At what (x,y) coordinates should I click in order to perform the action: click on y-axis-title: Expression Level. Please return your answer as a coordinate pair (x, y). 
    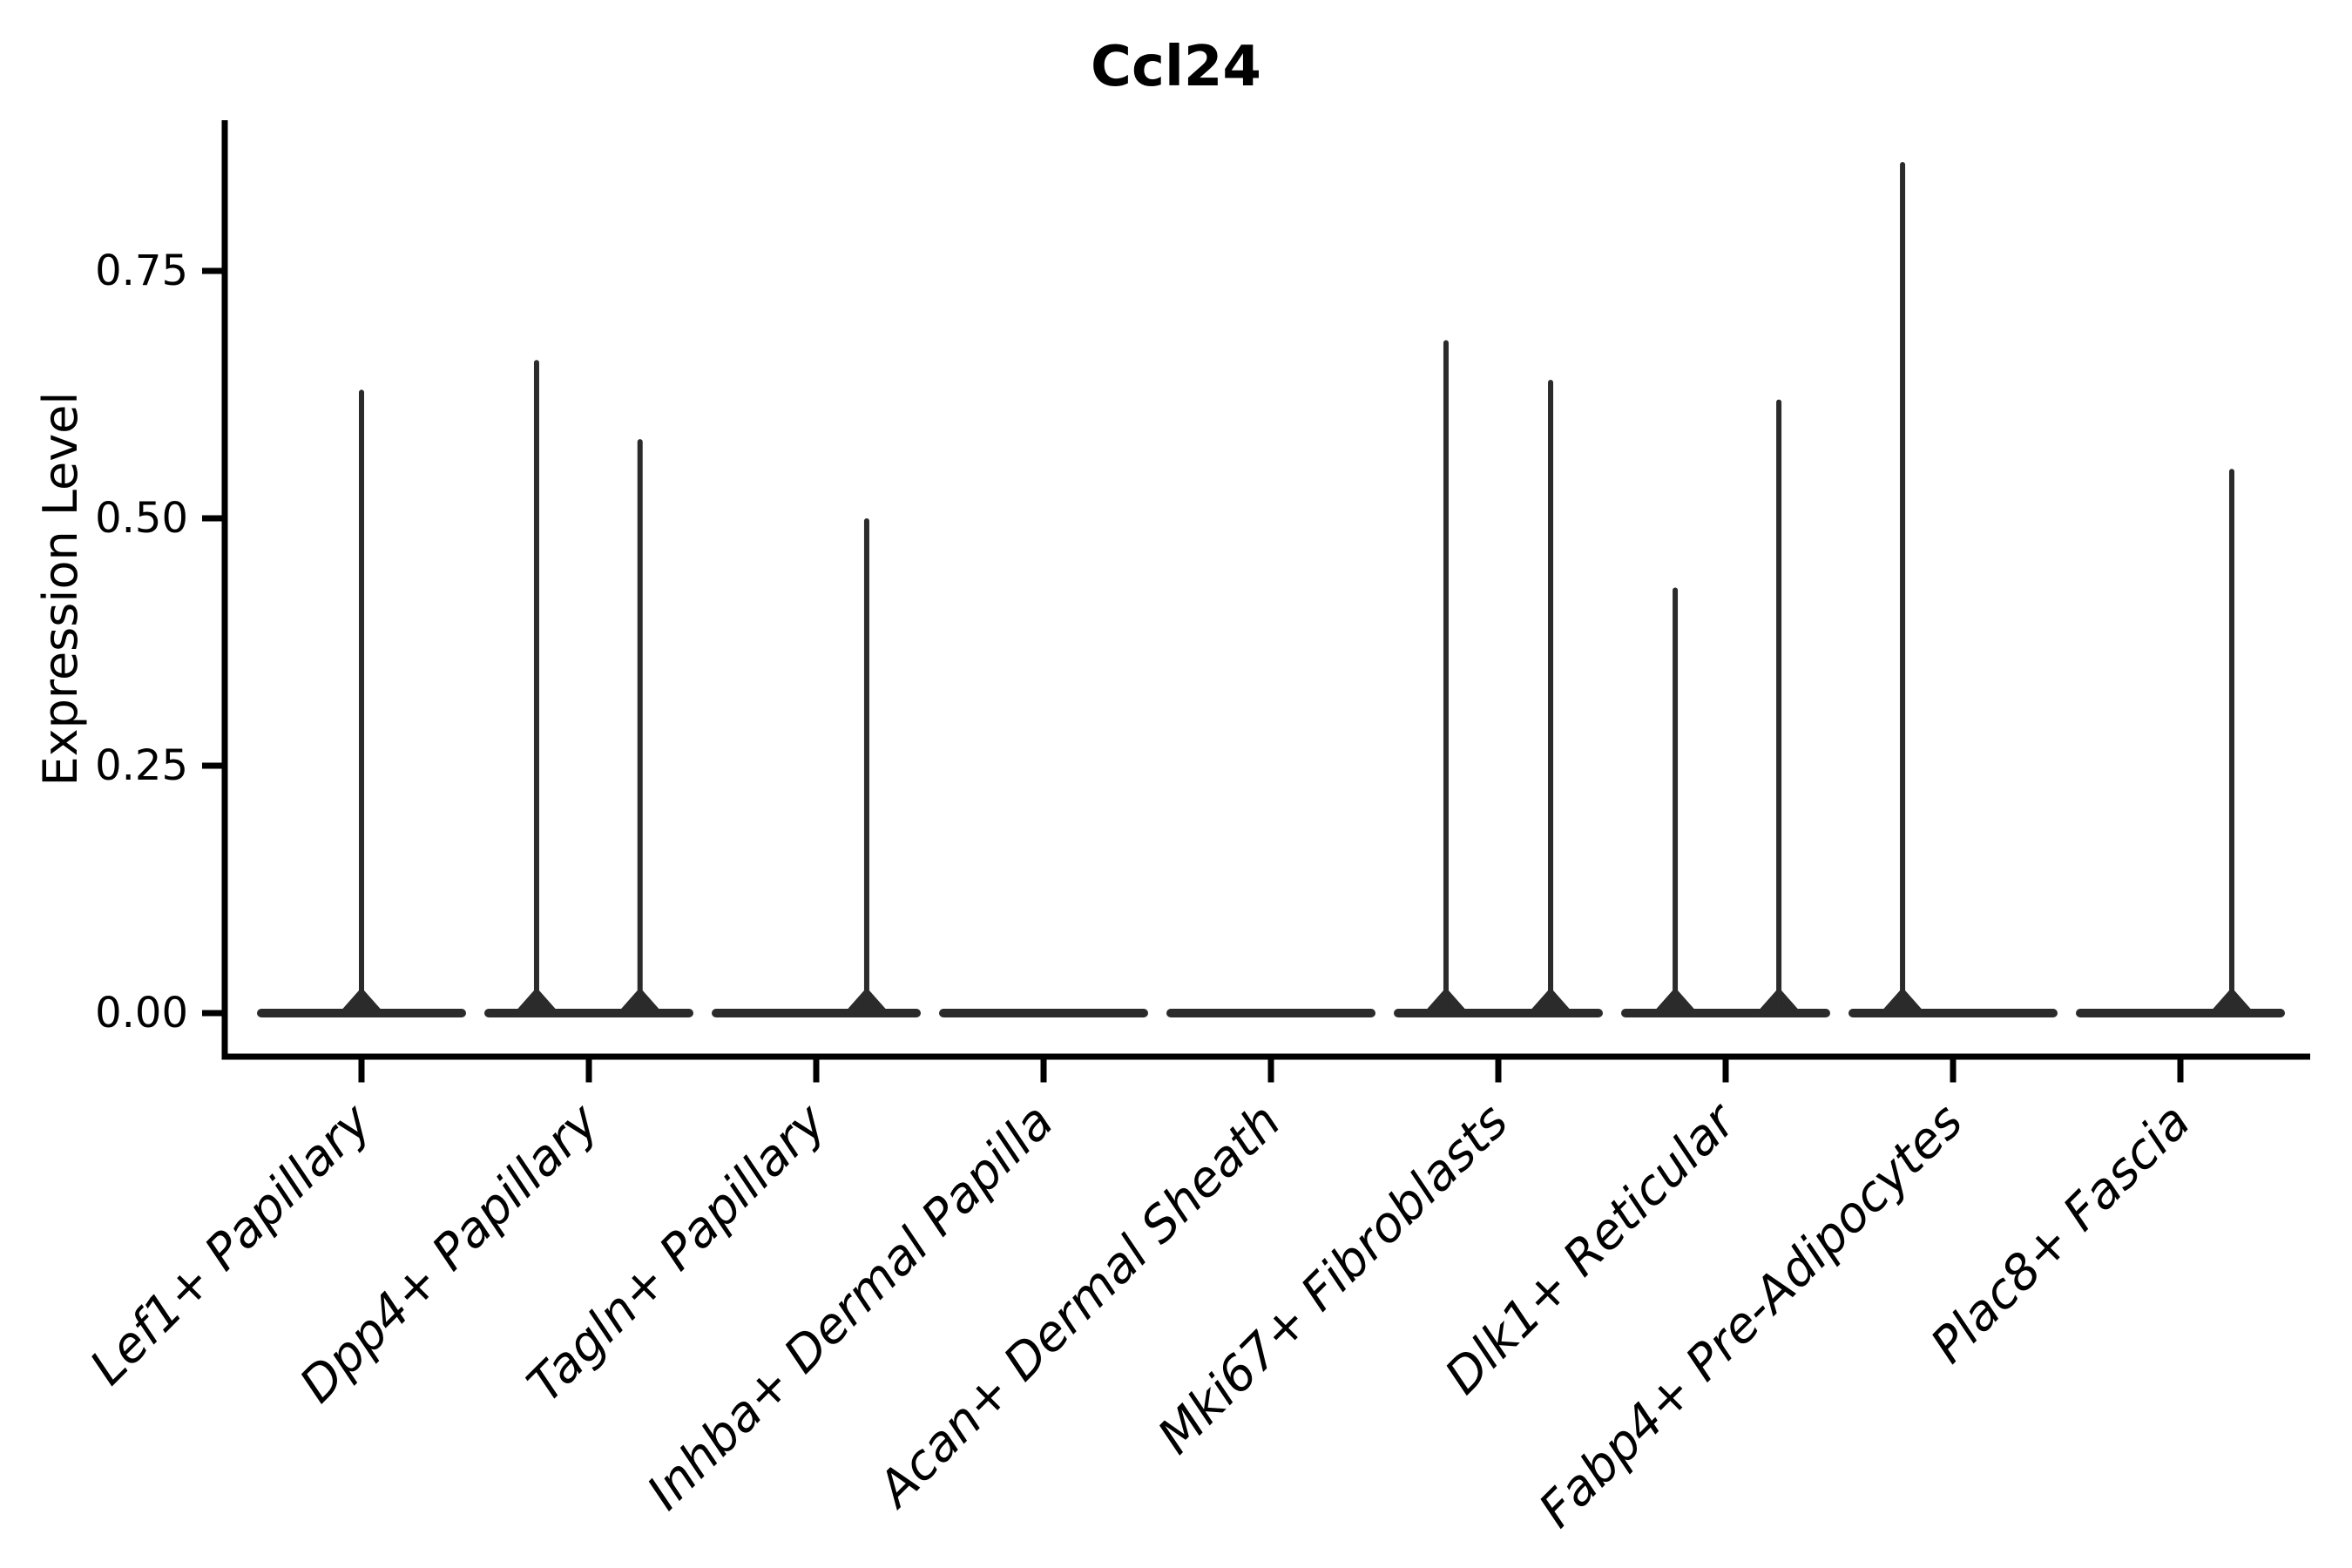
    Looking at the image, I should click on (61, 589).